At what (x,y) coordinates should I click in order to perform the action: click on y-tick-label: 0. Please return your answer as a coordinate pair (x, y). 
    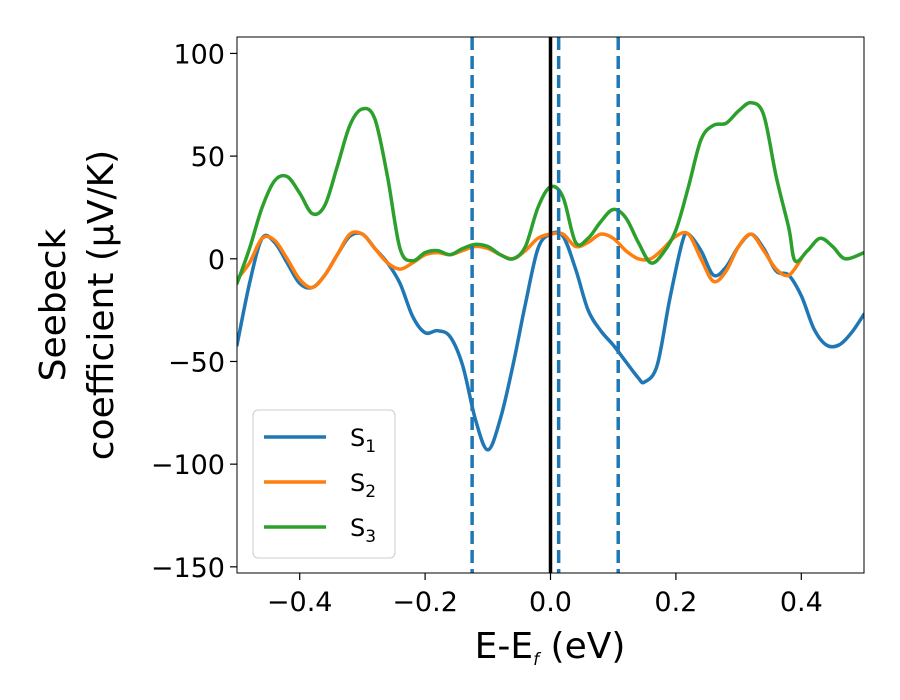
    Looking at the image, I should click on (216, 260).